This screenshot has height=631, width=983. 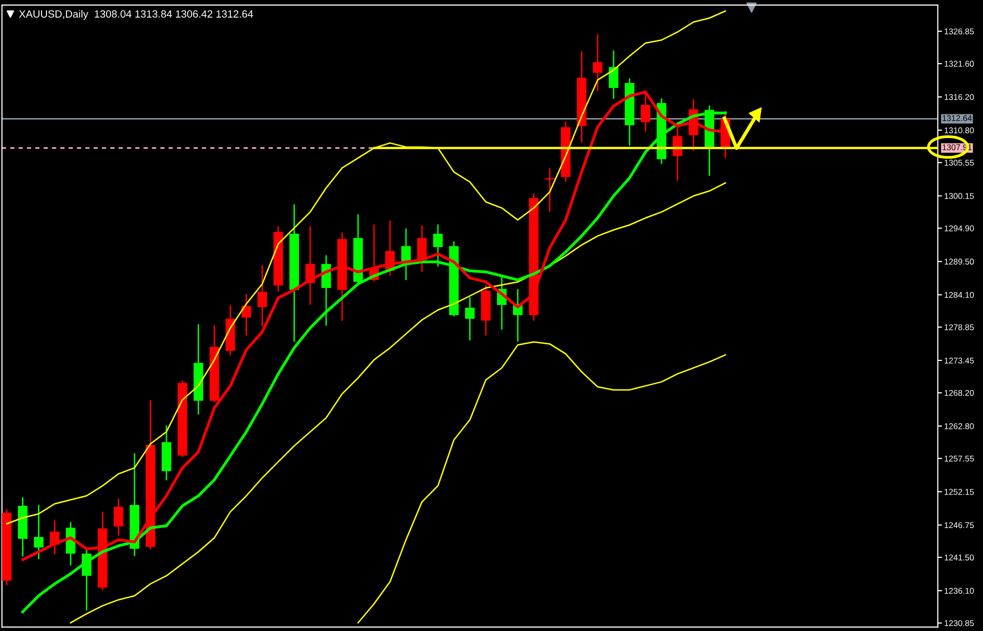 I want to click on ref-line-label: 1312.64, so click(x=957, y=118).